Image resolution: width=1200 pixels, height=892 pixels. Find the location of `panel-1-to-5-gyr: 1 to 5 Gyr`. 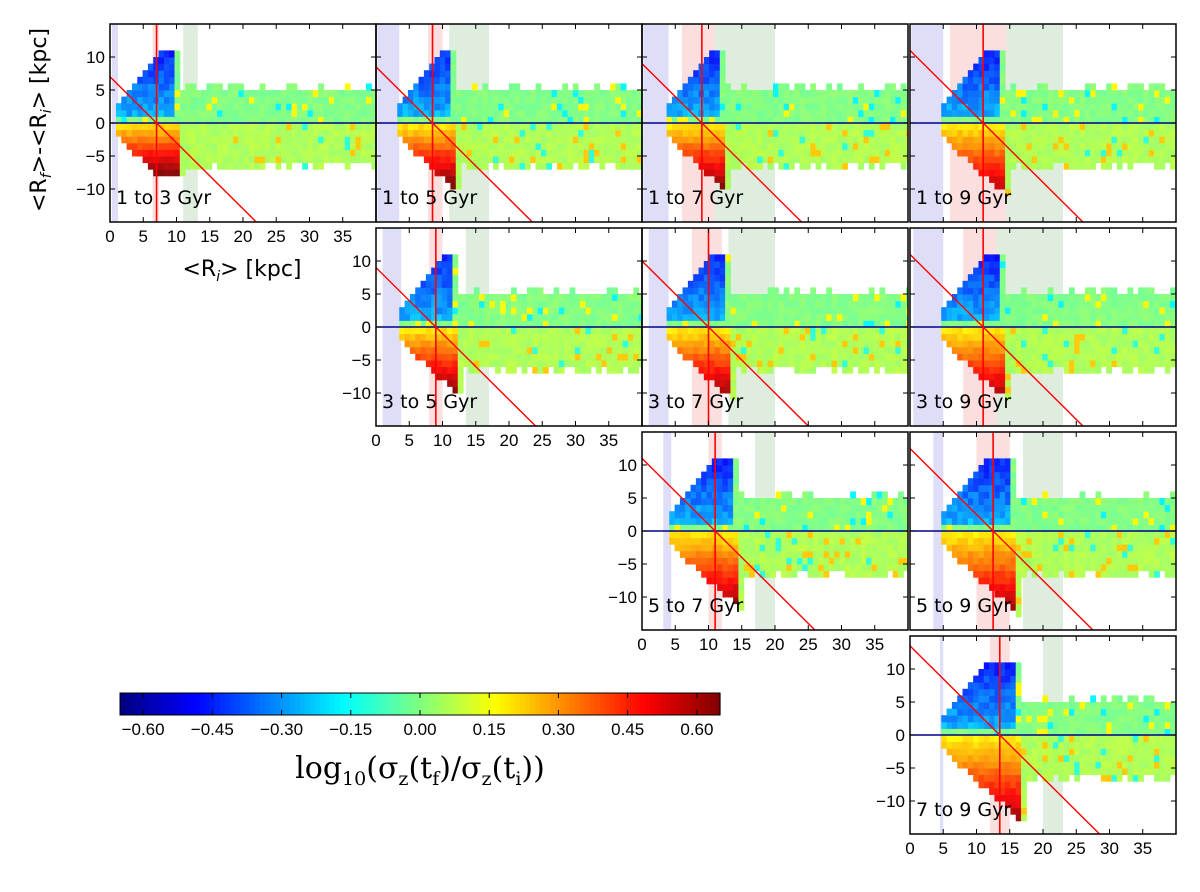

panel-1-to-5-gyr: 1 to 5 Gyr is located at coordinates (509, 123).